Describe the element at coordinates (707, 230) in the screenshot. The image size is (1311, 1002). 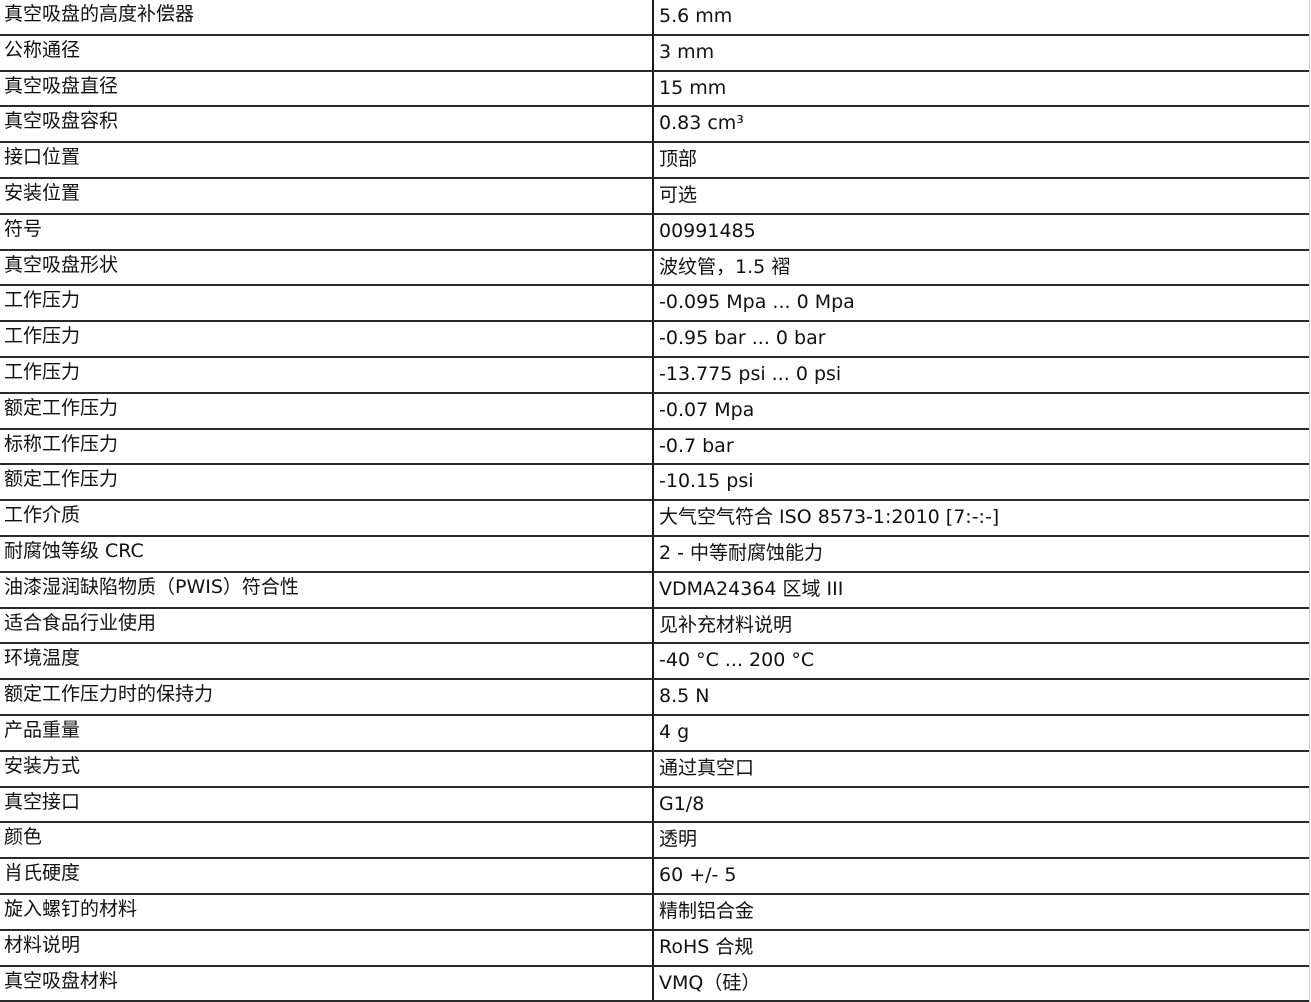
I see `spec-value: 00991485` at that location.